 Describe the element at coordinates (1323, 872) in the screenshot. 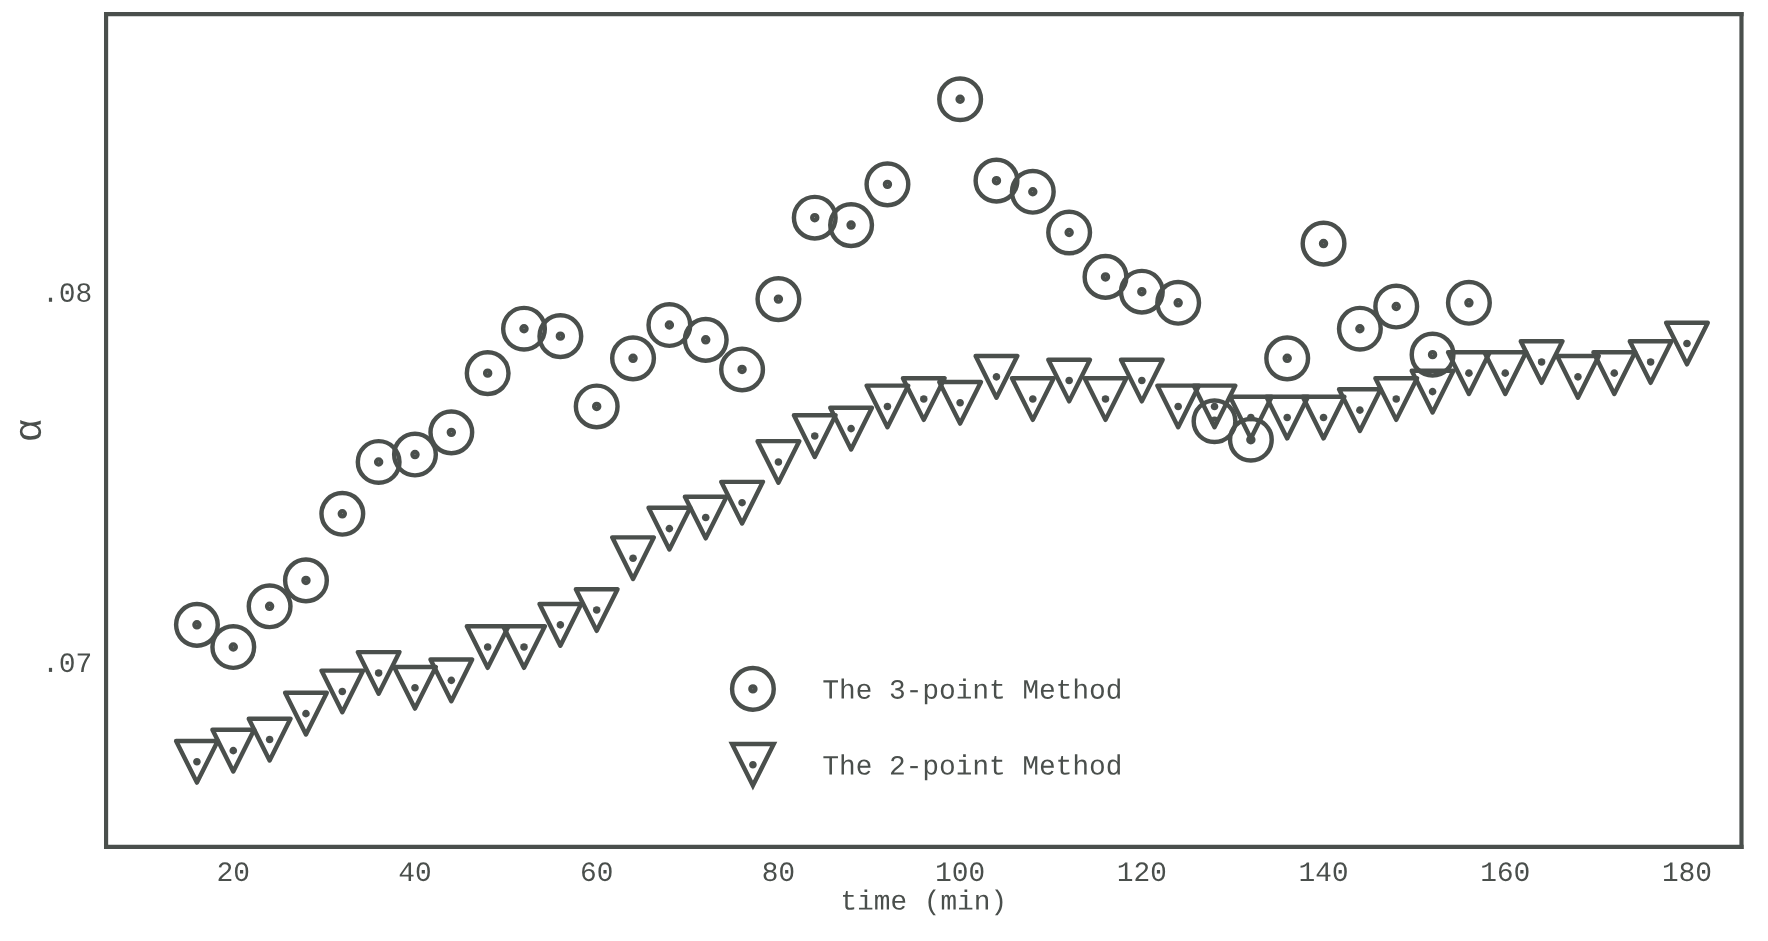

I see `x-tick-label: 140` at that location.